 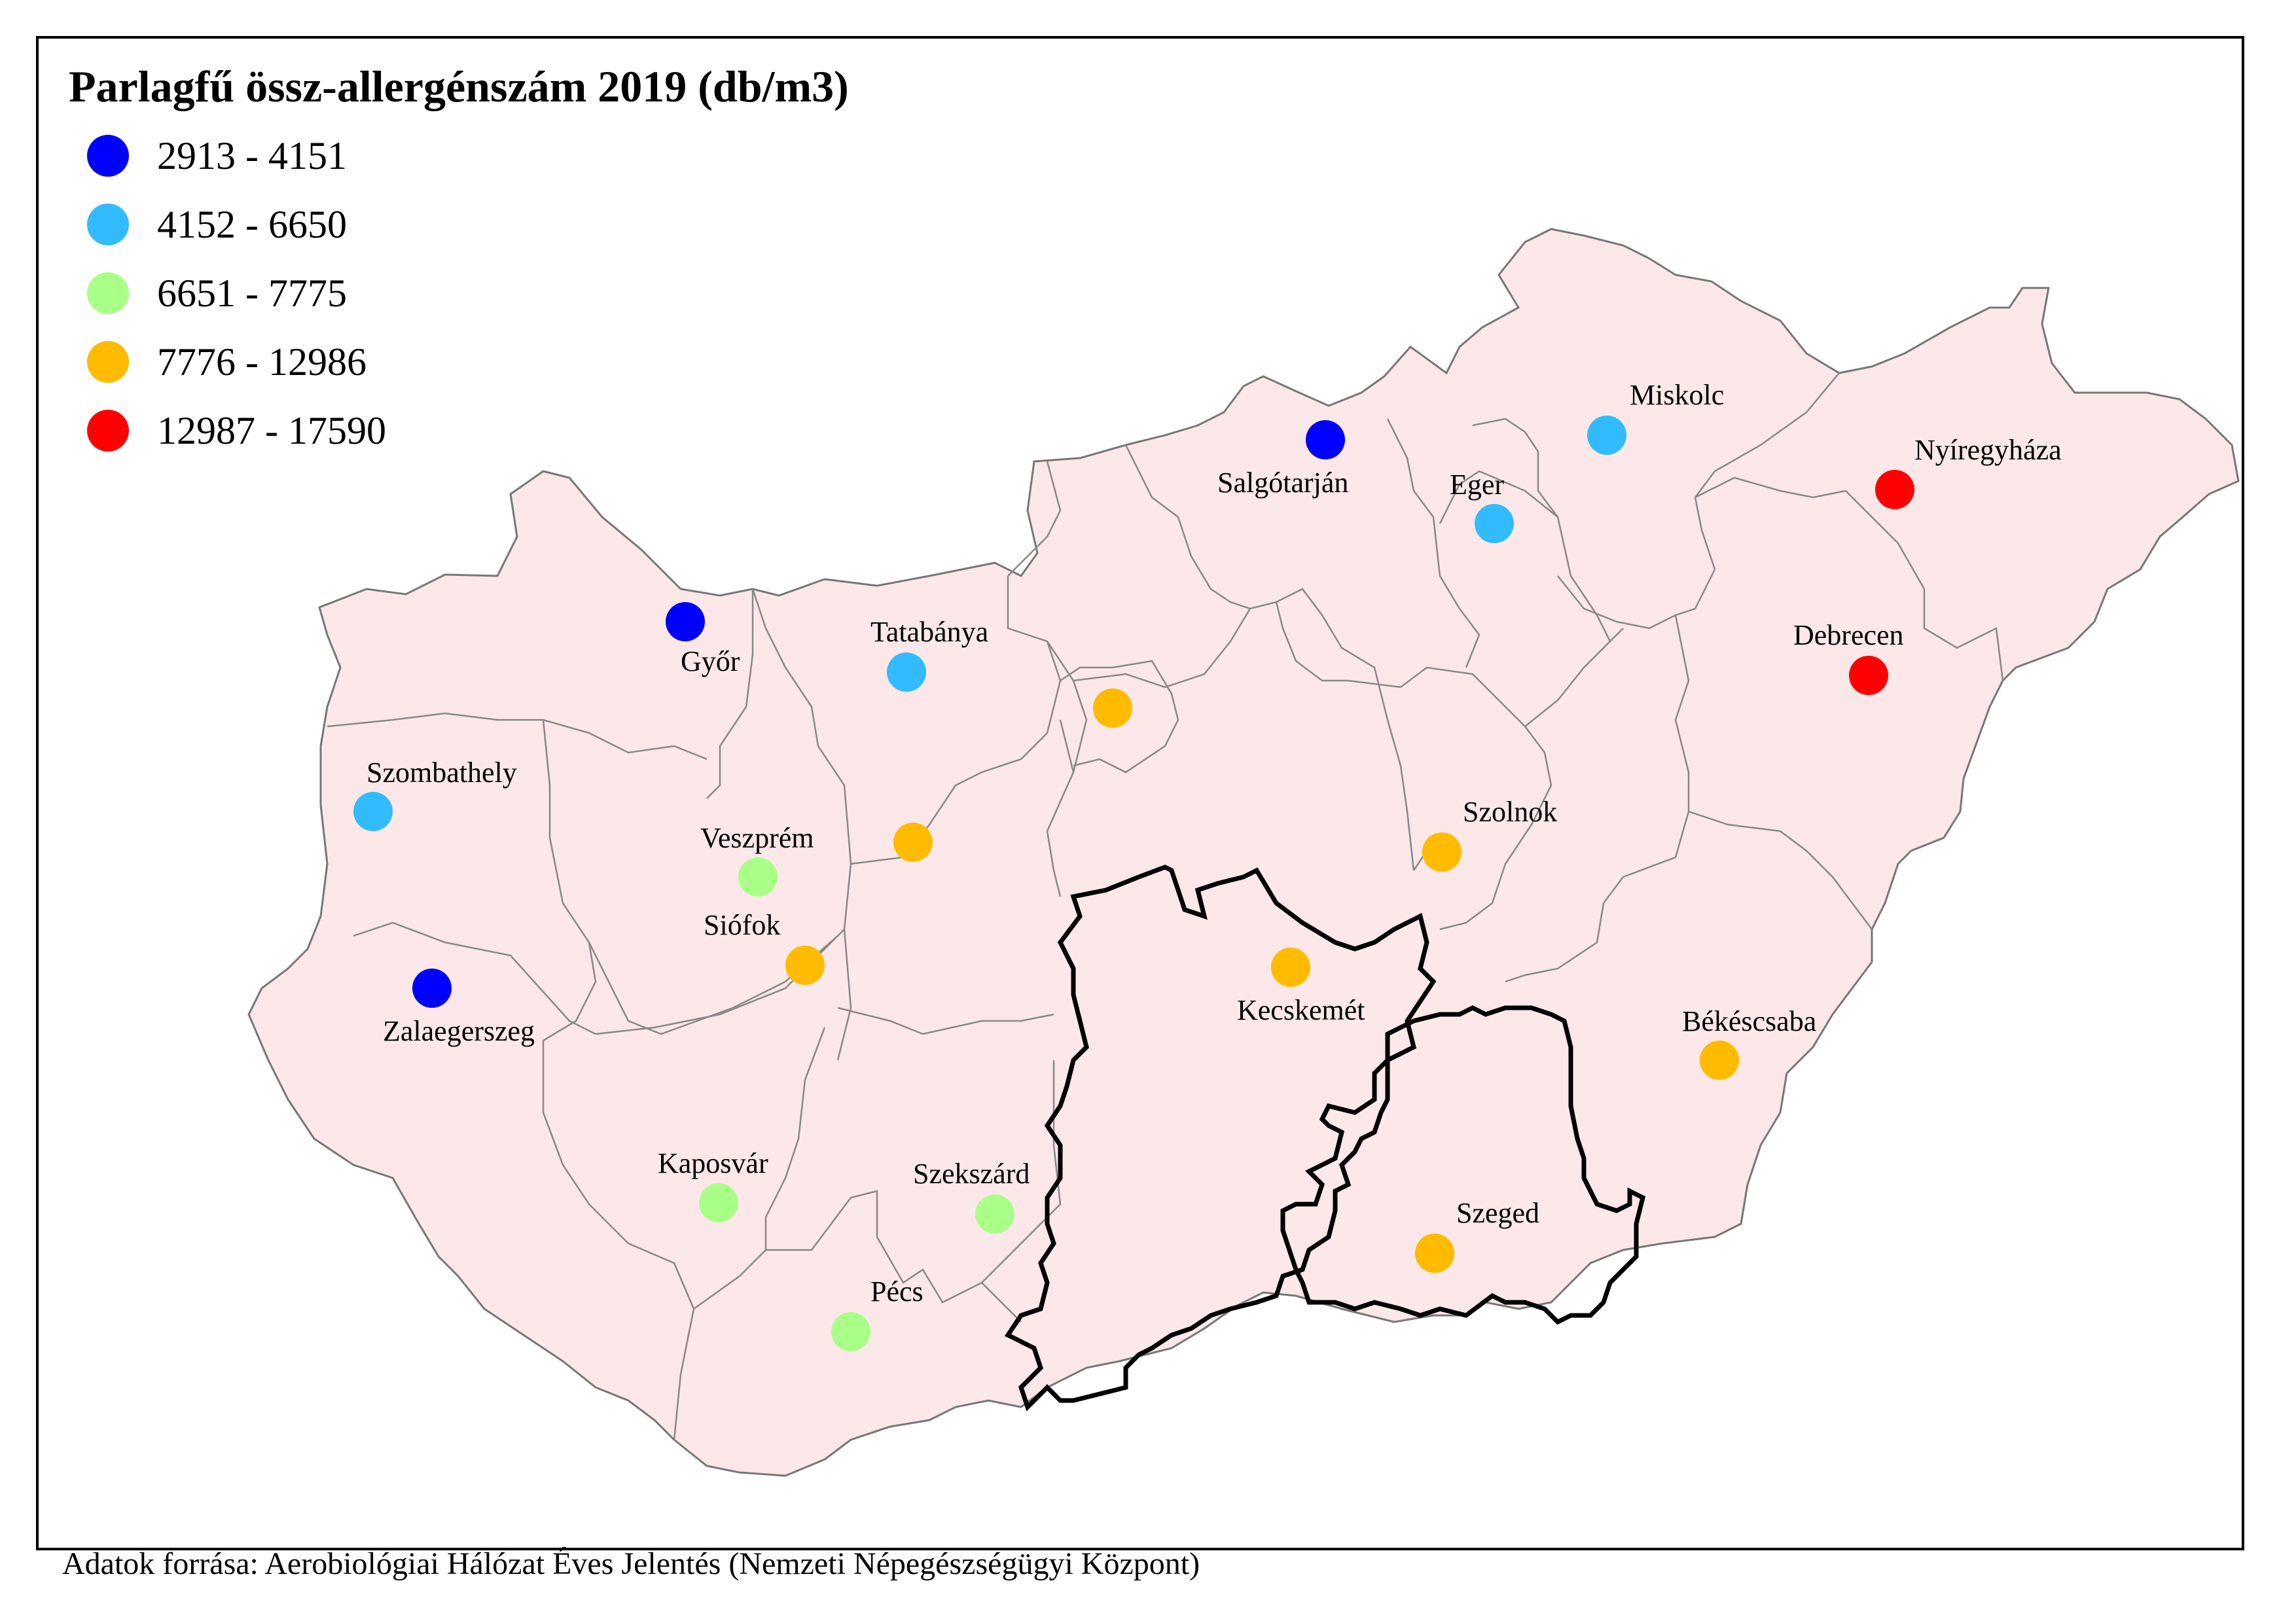 What do you see at coordinates (1477, 485) in the screenshot?
I see `station-label: Eger` at bounding box center [1477, 485].